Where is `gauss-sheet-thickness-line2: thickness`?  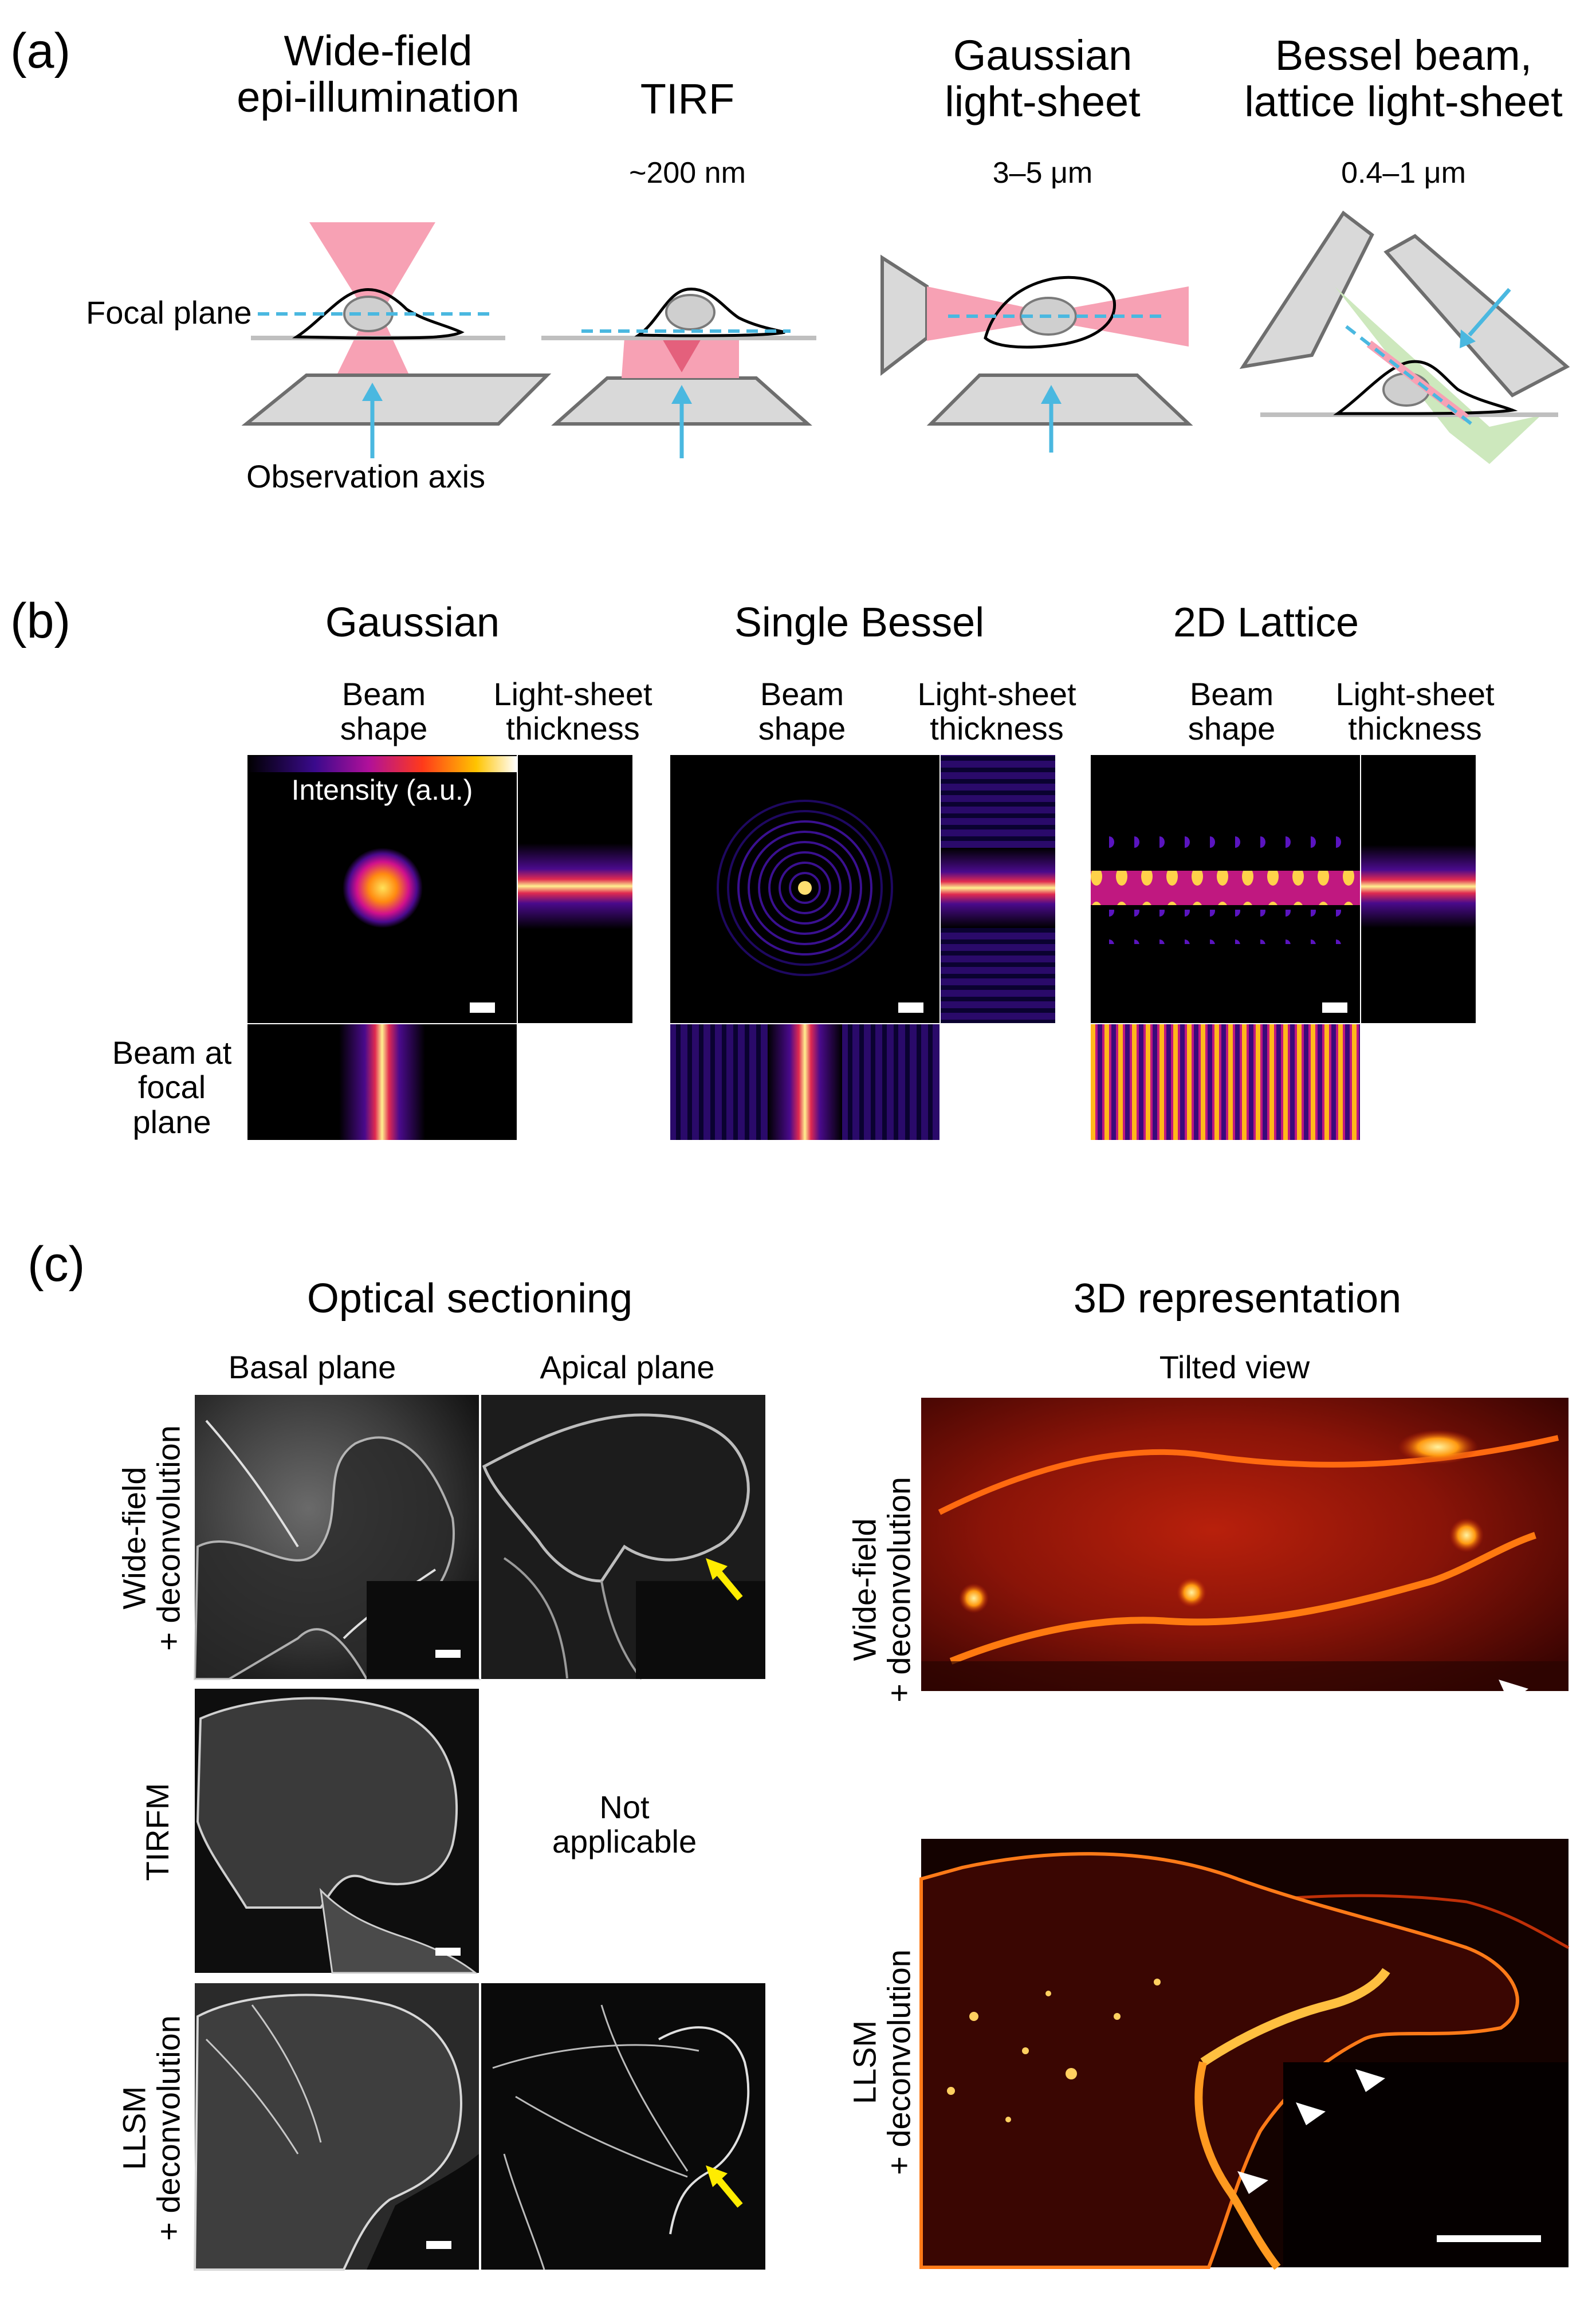 gauss-sheet-thickness-line2: thickness is located at coordinates (573, 729).